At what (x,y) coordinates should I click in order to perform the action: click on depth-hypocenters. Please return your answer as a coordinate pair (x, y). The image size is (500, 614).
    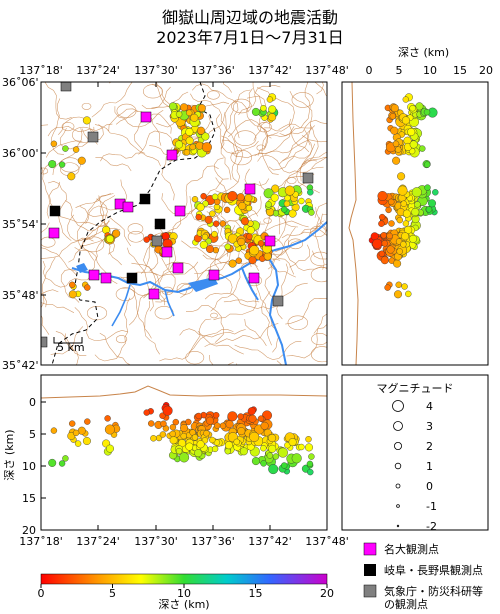
    Looking at the image, I should click on (181, 439).